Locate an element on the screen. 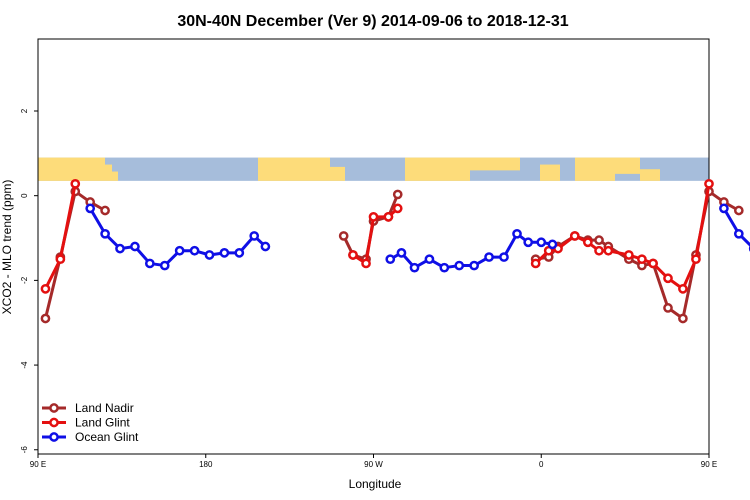  x-tick-label: 180 is located at coordinates (206, 464).